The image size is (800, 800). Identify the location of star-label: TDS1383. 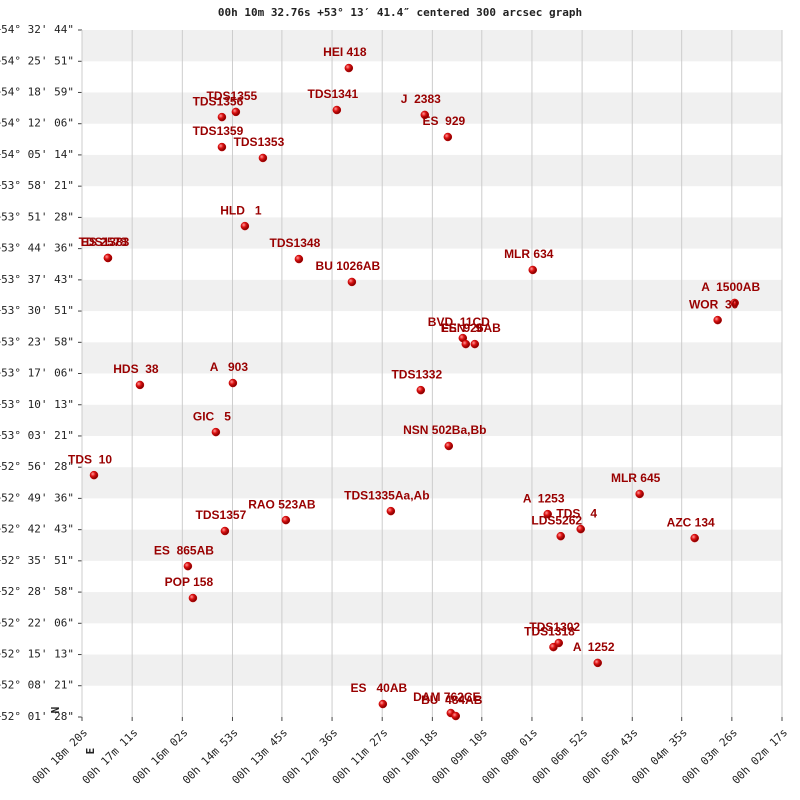
(104, 242).